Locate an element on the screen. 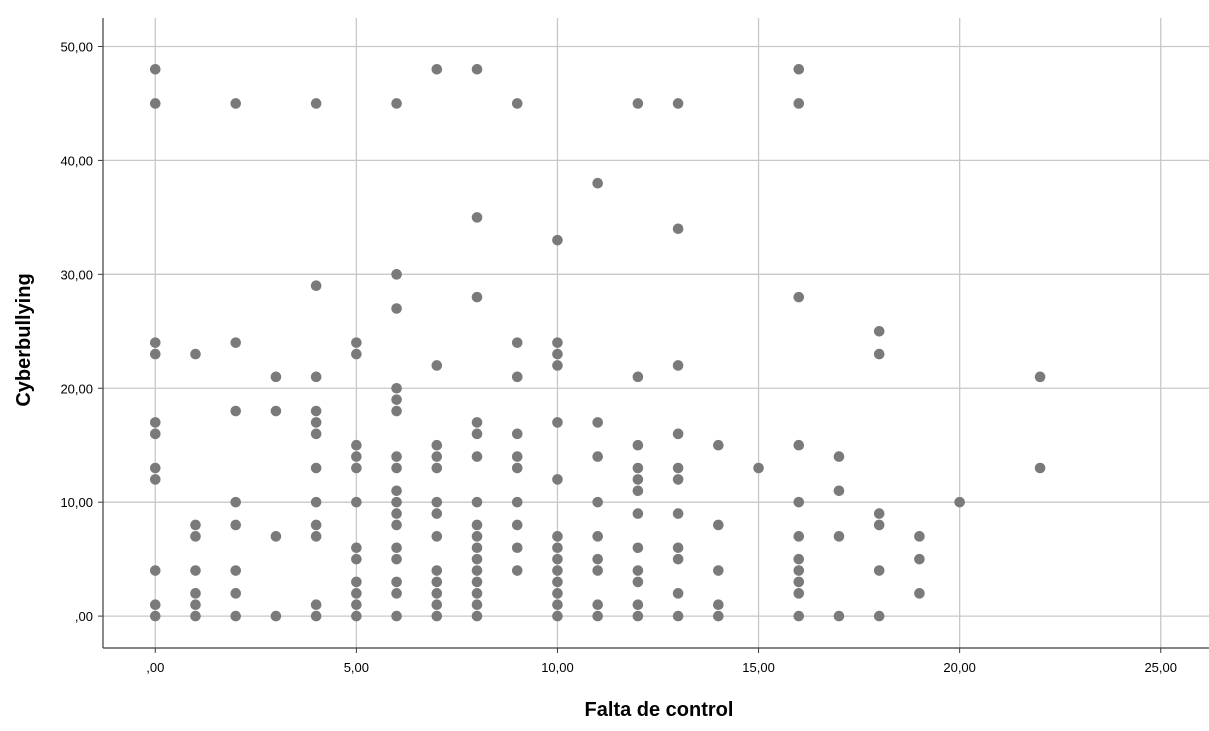  x-tick-label: 15,00 is located at coordinates (758, 667).